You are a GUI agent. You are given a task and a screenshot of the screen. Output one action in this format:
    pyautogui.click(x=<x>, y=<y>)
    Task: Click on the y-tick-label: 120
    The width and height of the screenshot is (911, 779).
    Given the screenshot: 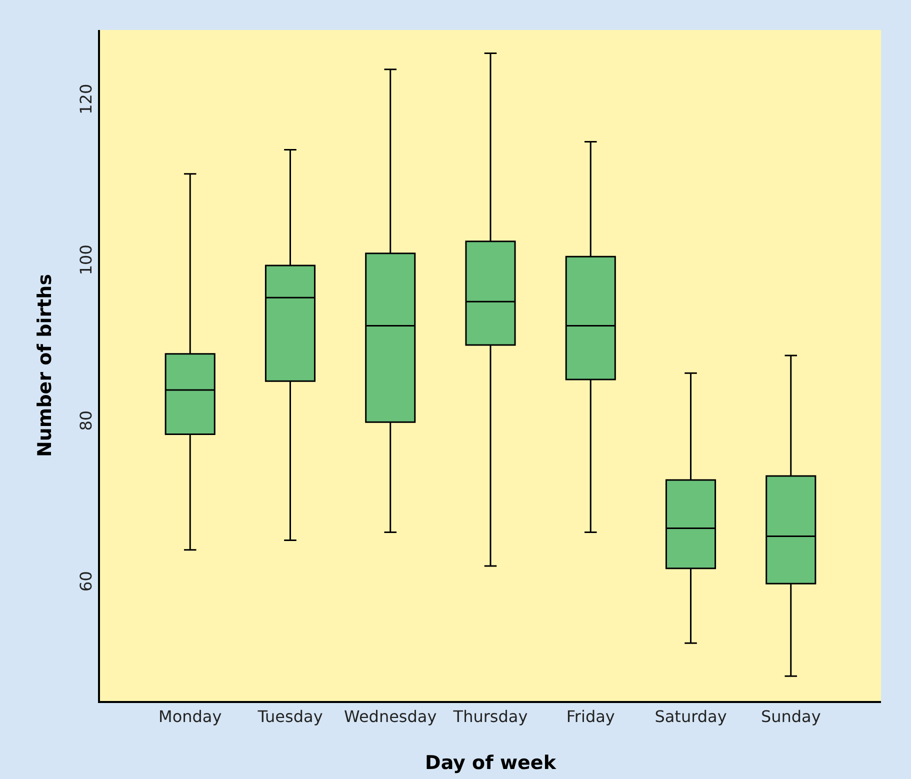 What is the action you would take?
    pyautogui.click(x=86, y=99)
    